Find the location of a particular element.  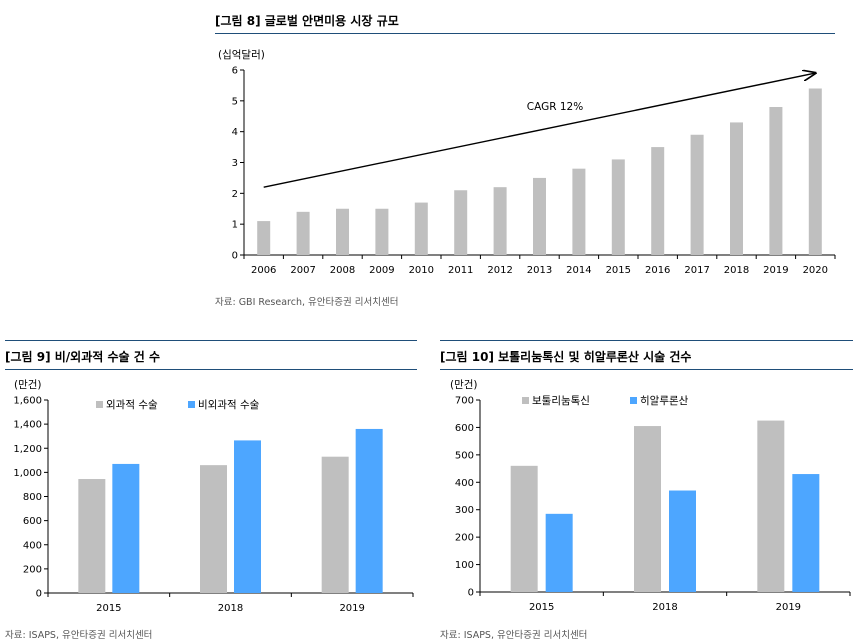

y-tick-label: 1,000 is located at coordinates (27, 473).